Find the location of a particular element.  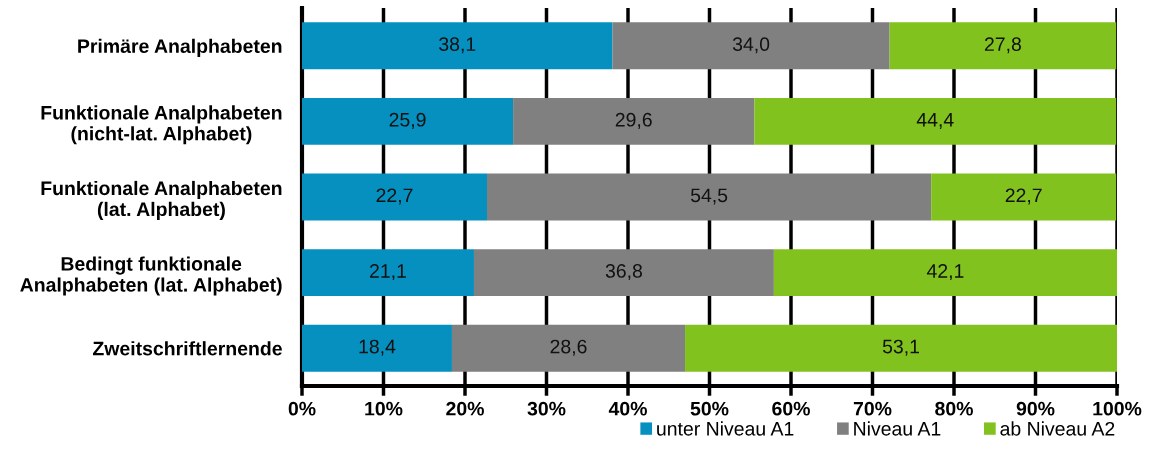

x-tick-label: 60% is located at coordinates (791, 408).